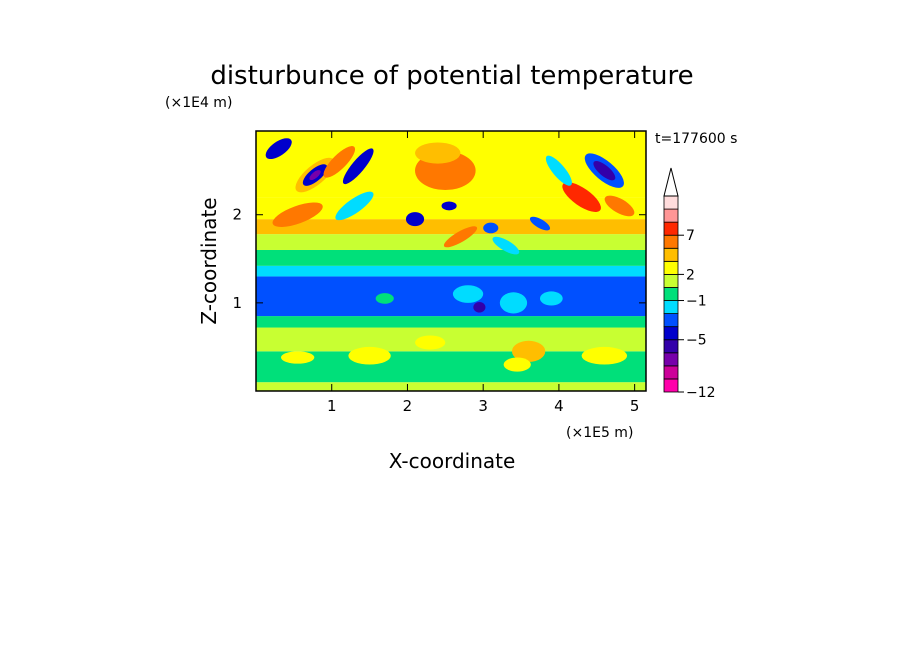  I want to click on colorbar-label: 7, so click(690, 236).